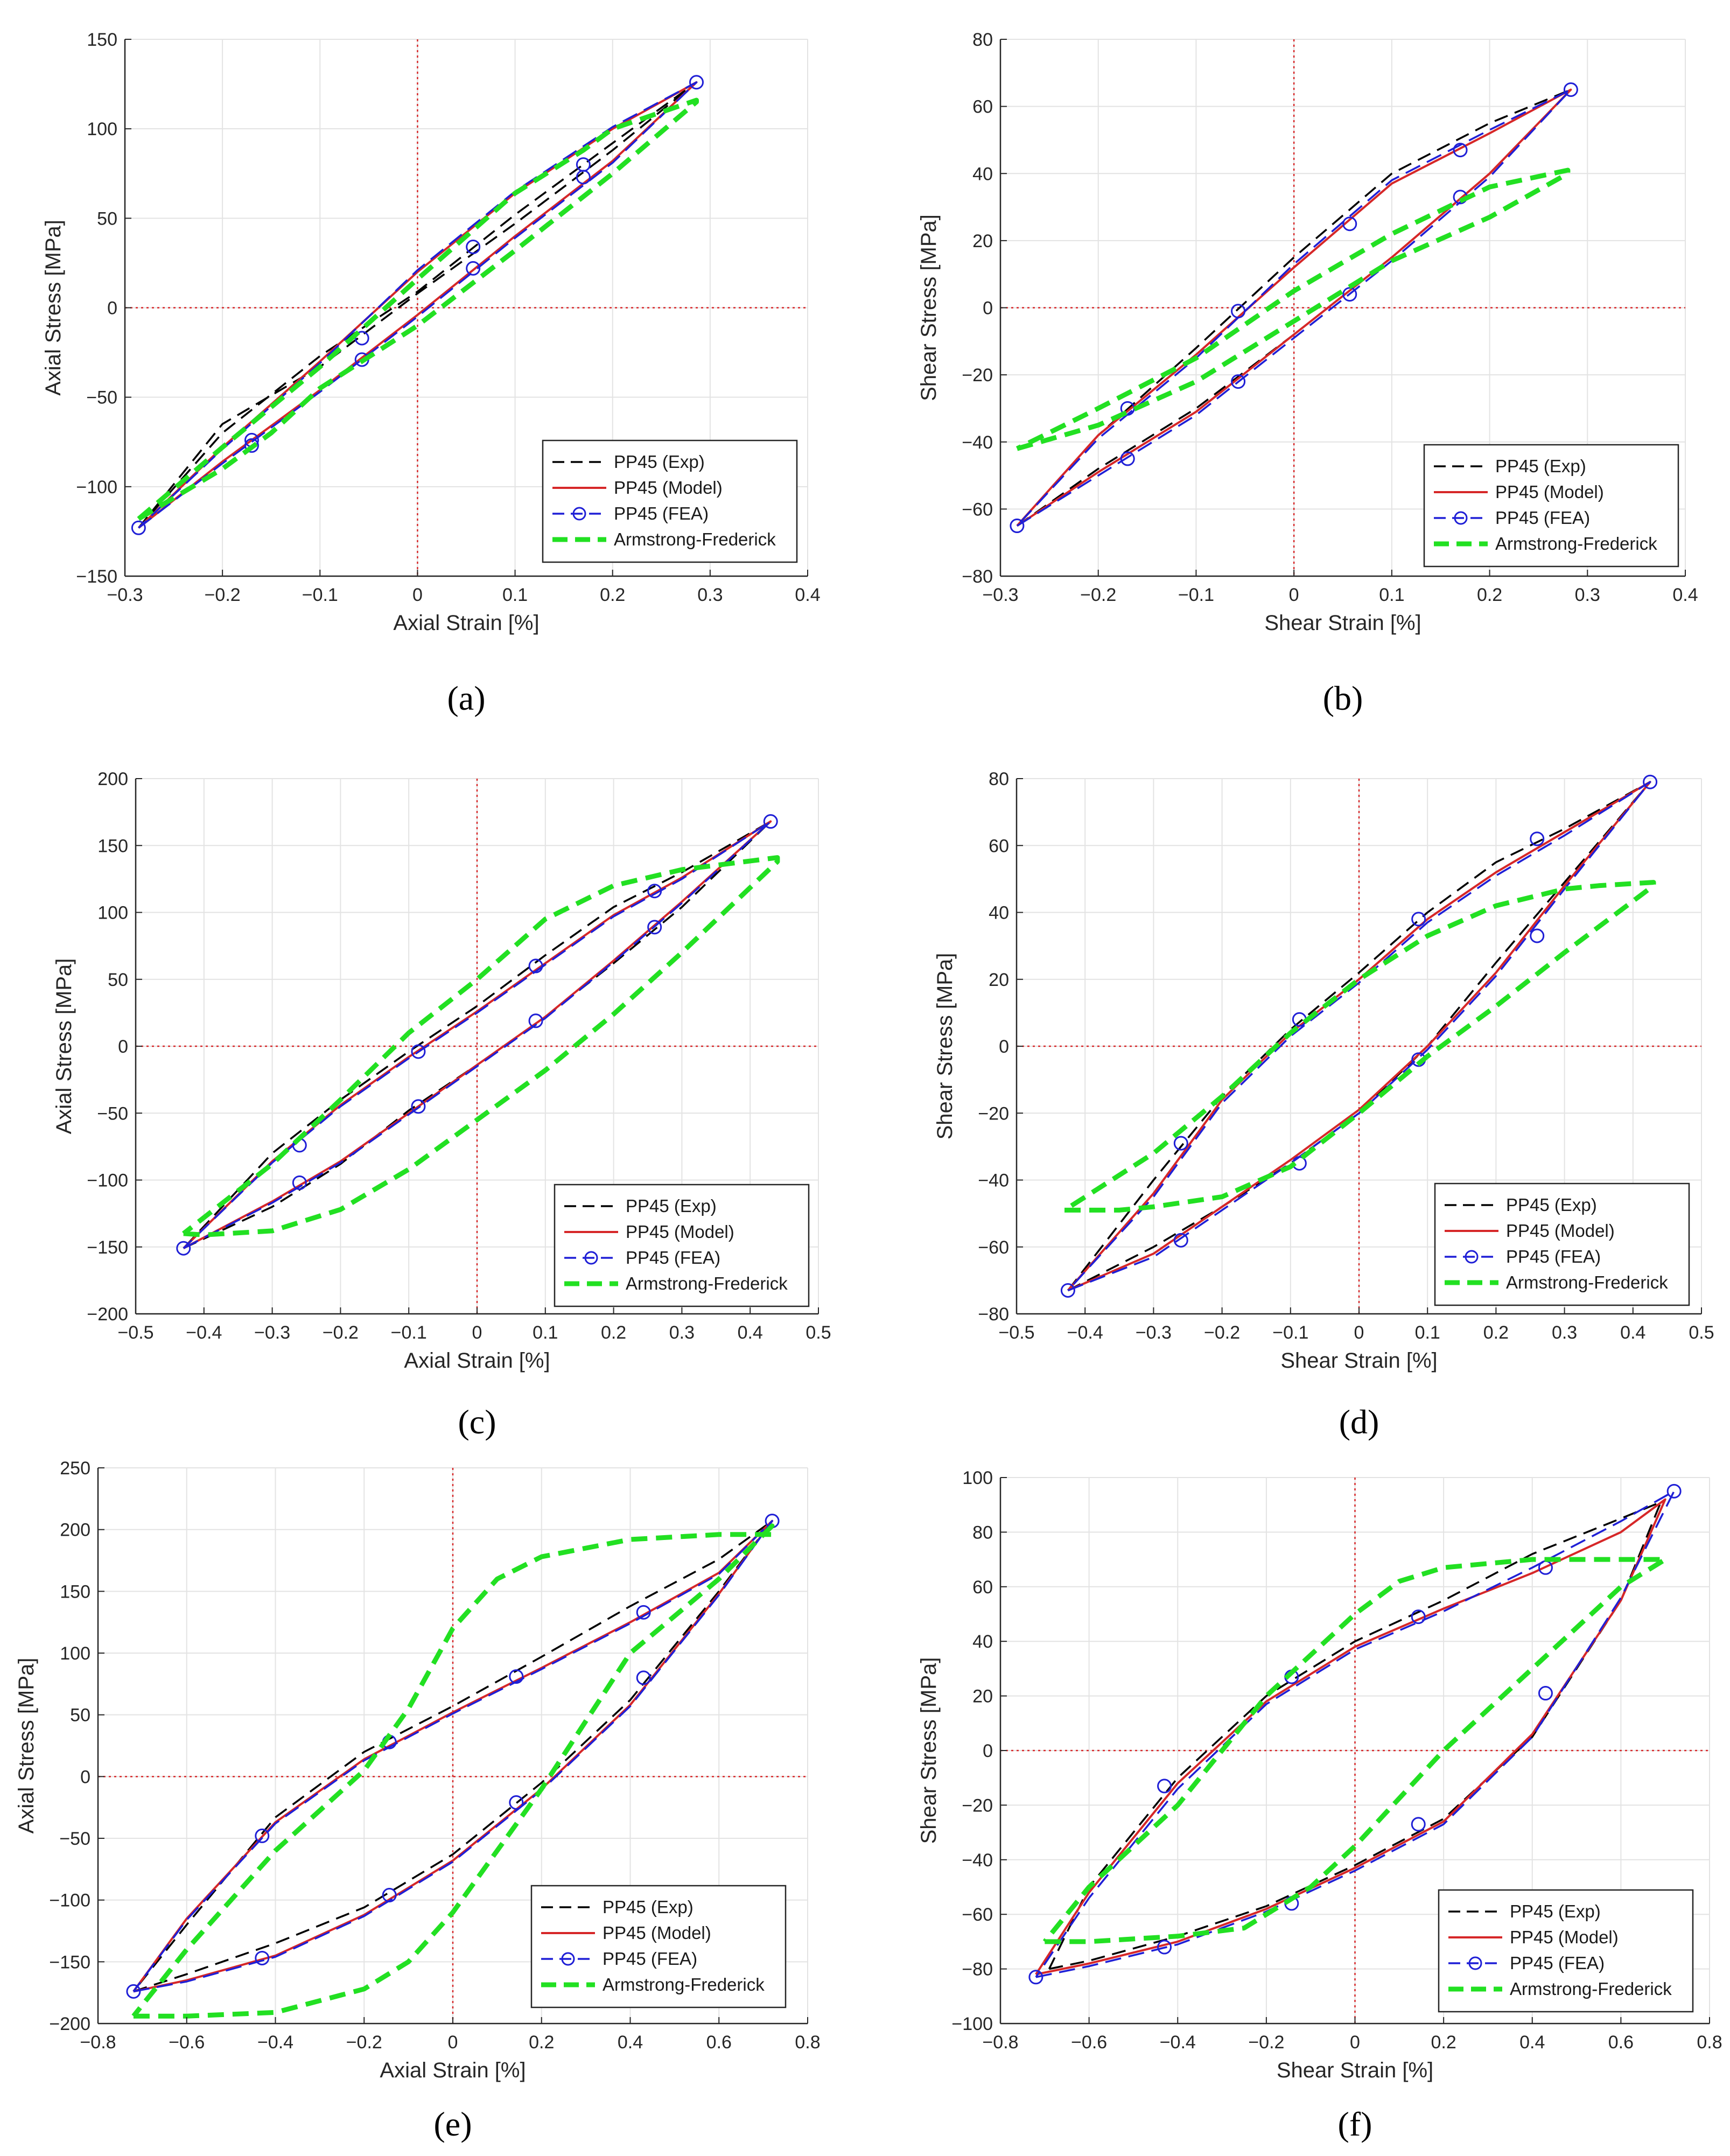  Describe the element at coordinates (1702, 1332) in the screenshot. I see `x-tick-label: 0.5` at that location.